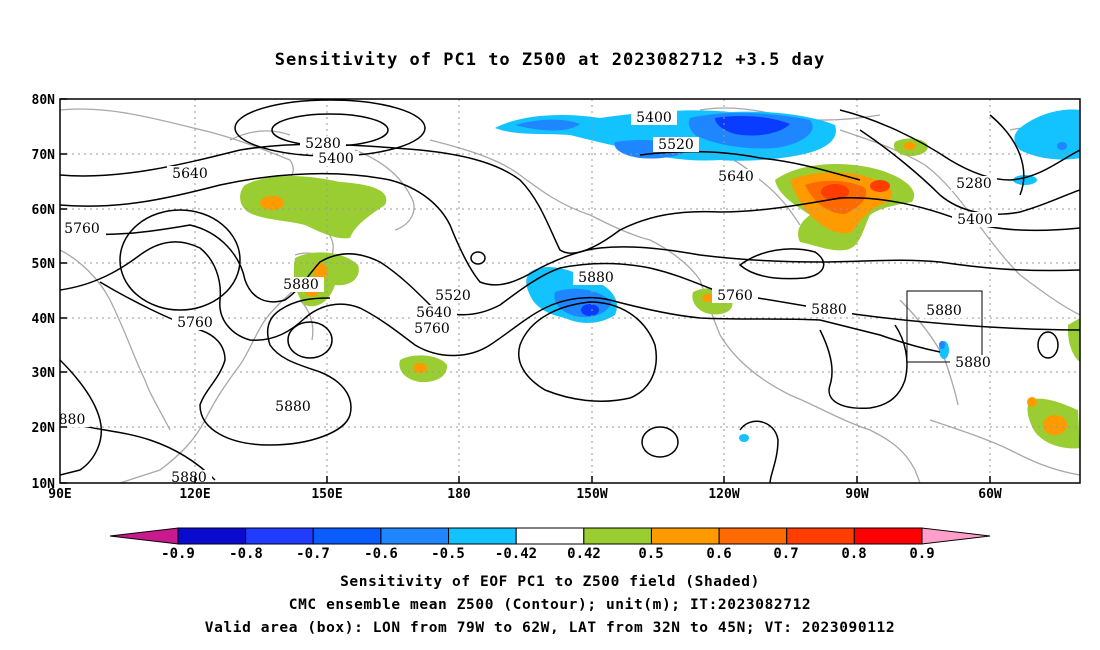 This screenshot has height=650, width=1100. I want to click on lat-label: 30N, so click(44, 373).